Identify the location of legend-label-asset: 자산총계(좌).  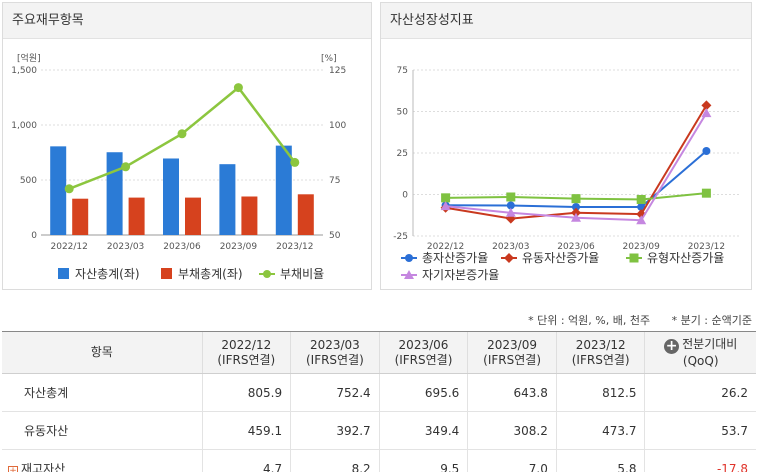
(107, 274).